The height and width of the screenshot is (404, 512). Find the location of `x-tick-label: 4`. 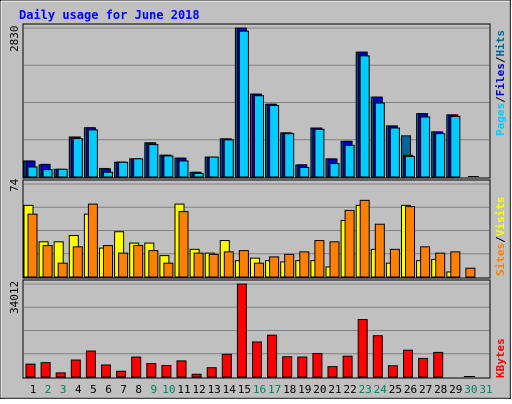

x-tick-label: 4 is located at coordinates (78, 389).